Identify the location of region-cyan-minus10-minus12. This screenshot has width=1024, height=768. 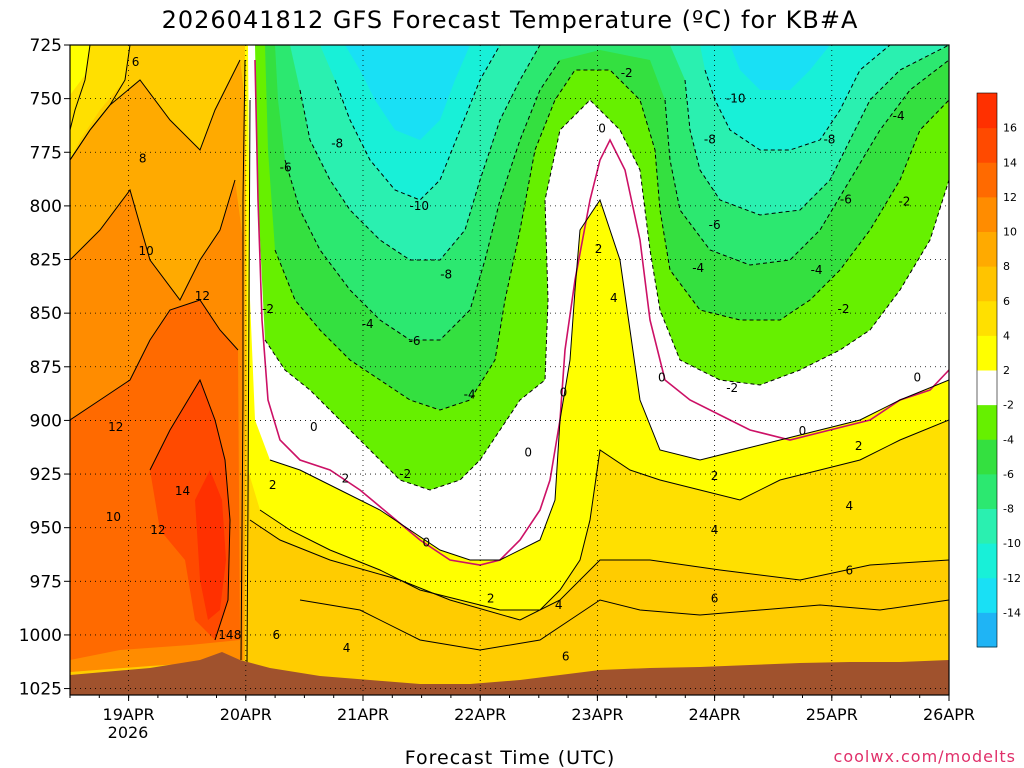
(605, 122).